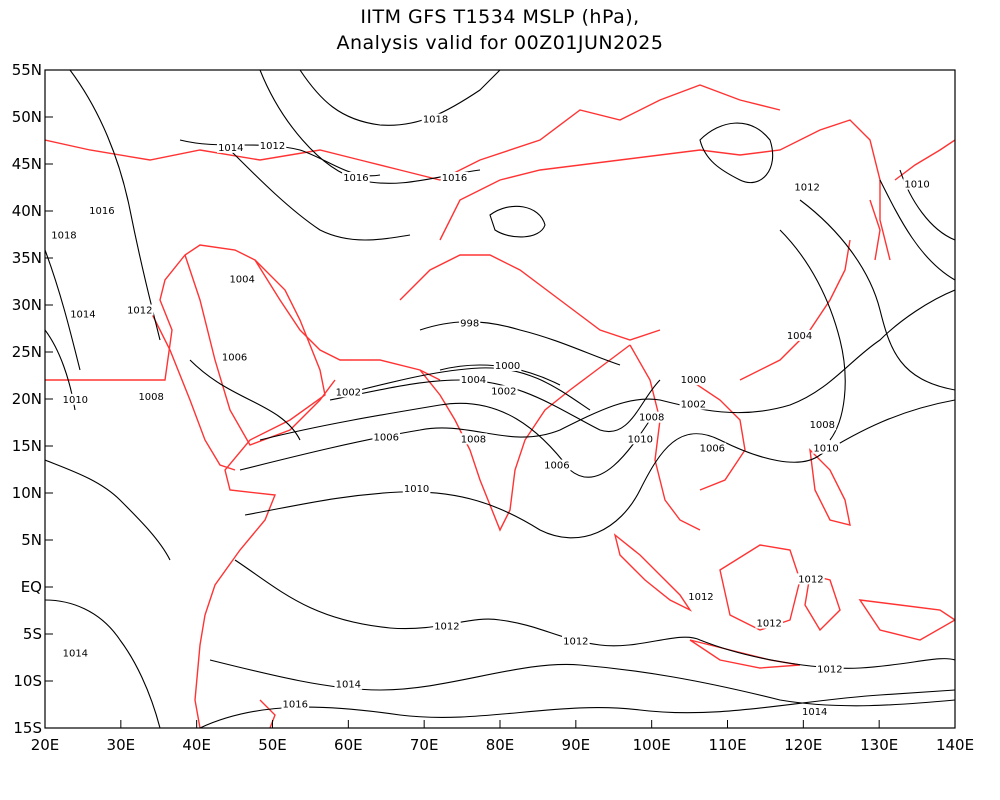 The width and height of the screenshot is (1000, 800). Describe the element at coordinates (63, 310) in the screenshot. I see `isobar-west-b` at that location.